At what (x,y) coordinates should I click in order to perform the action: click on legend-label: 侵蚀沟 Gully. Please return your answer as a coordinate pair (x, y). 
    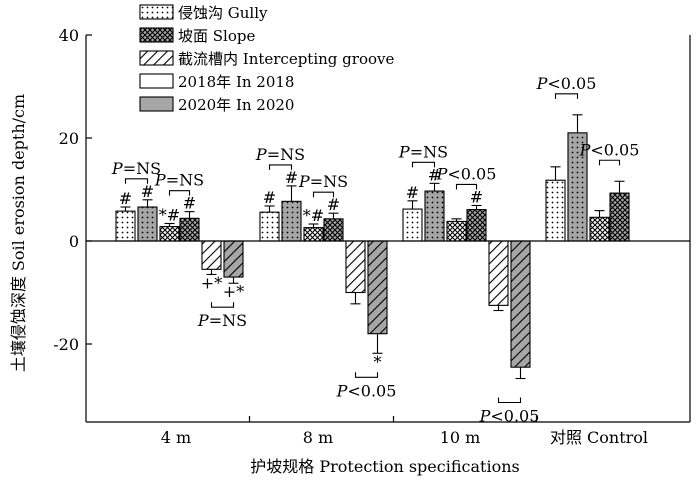
    Looking at the image, I should click on (223, 13).